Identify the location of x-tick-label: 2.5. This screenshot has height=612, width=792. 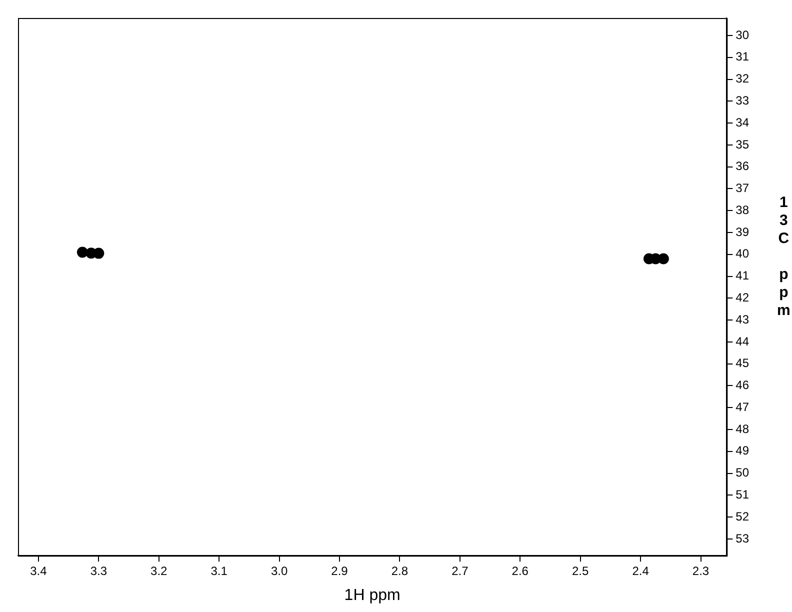
(581, 571).